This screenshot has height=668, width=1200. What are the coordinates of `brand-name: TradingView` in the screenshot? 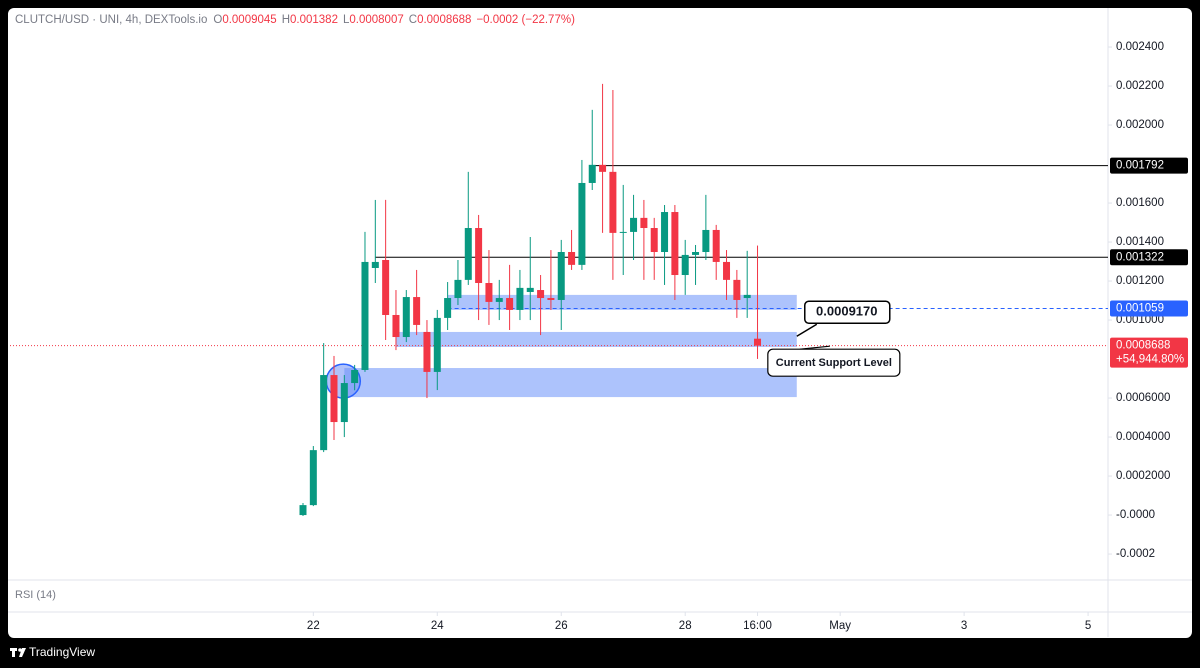 It's located at (62, 652).